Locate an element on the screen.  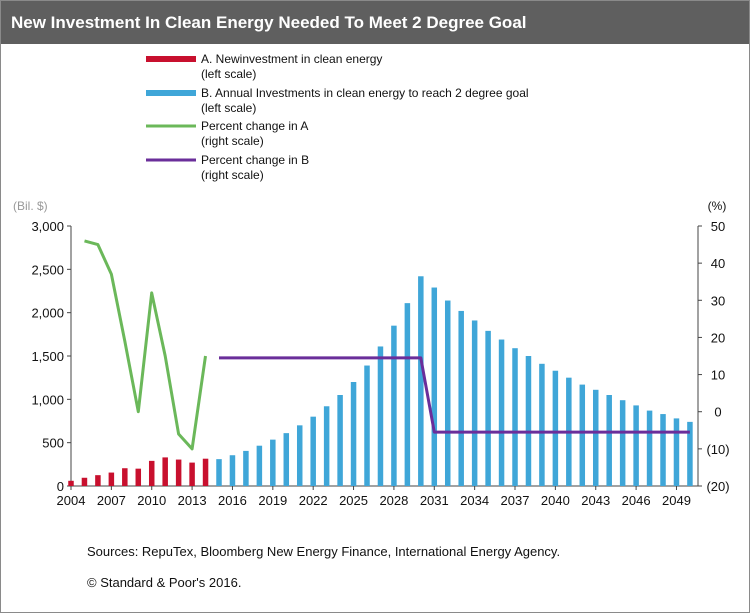
left-tick-label: 2,000 is located at coordinates (47, 313).